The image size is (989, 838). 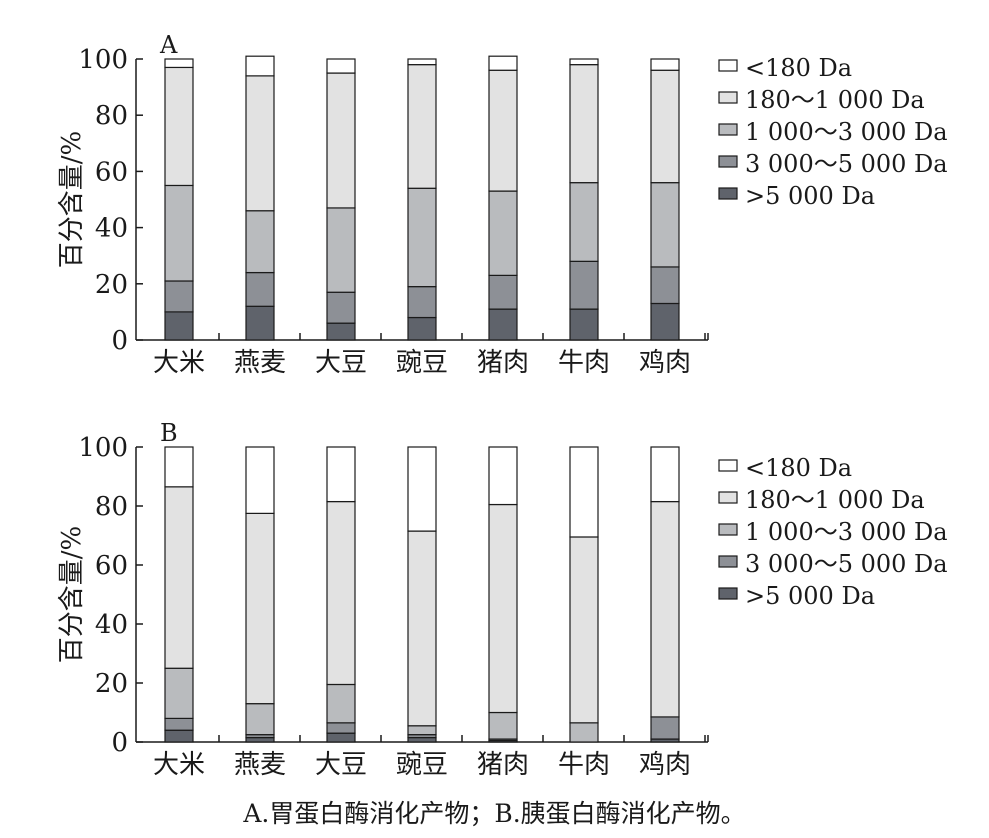 What do you see at coordinates (119, 341) in the screenshot?
I see `y-tick-label: 0` at bounding box center [119, 341].